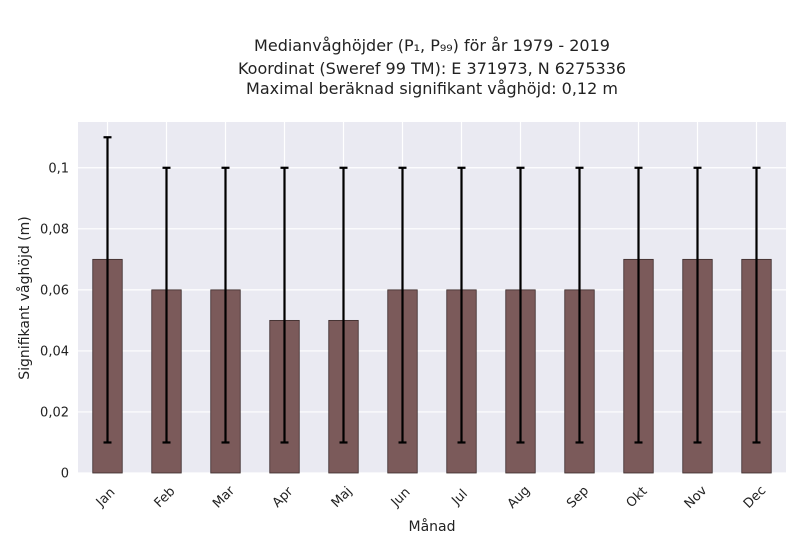 The height and width of the screenshot is (550, 800). Describe the element at coordinates (431, 497) in the screenshot. I see `x-axis-ticks: Jan Feb Mar Apr Maj Jun Jul Aug Sep Okt Nov Dec` at that location.